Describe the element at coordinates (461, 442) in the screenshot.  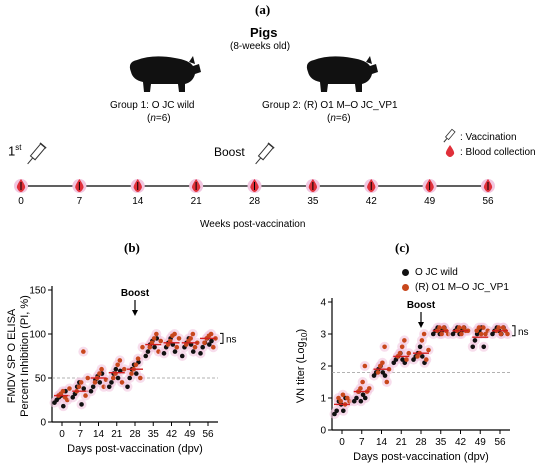
I see `x-tick-label: 42` at that location.